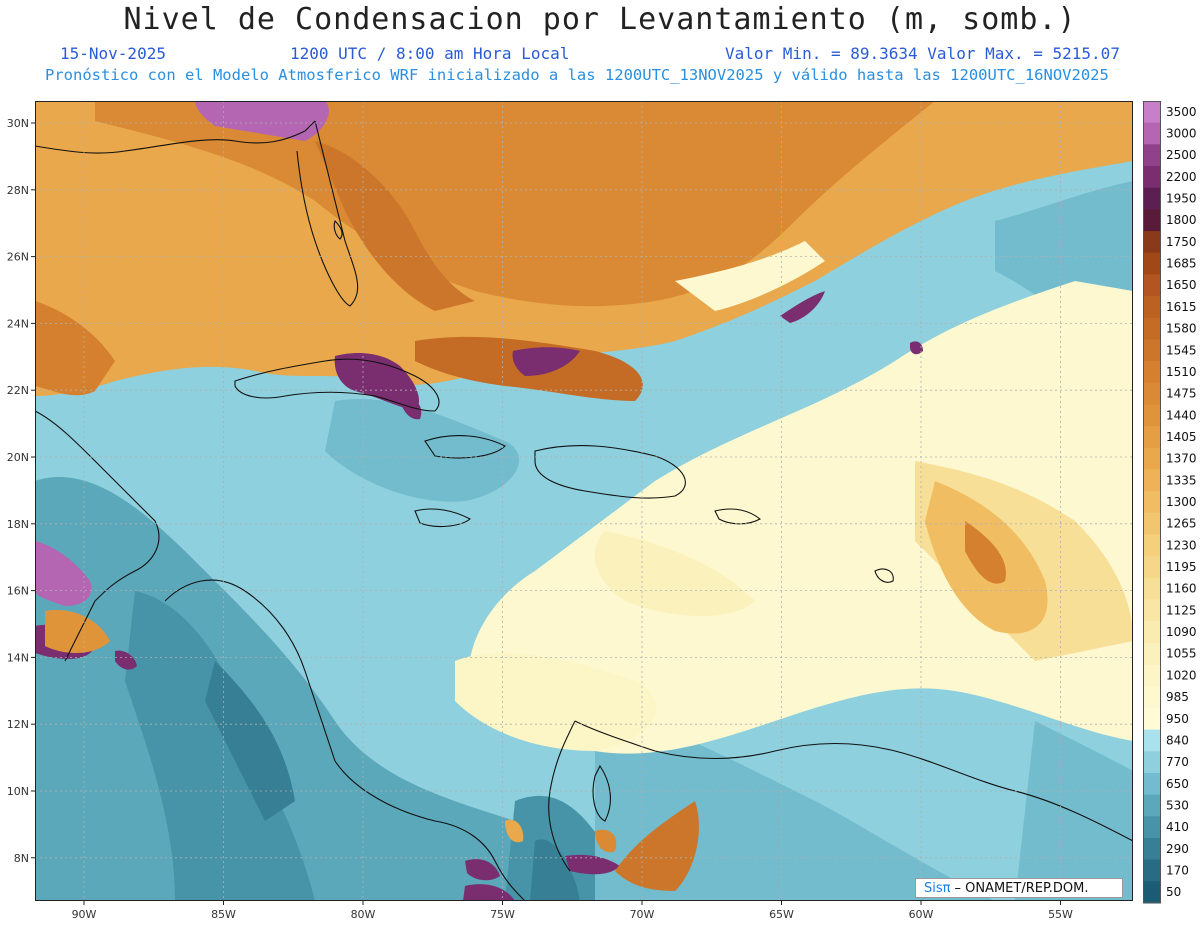  I want to click on lon-label: 85W, so click(223, 914).